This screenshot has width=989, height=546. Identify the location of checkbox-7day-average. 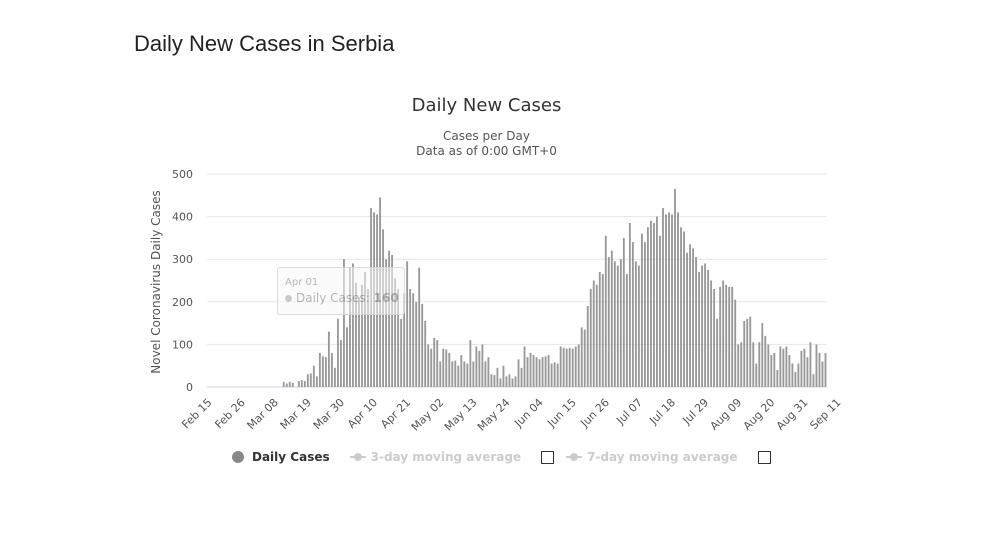
(764, 457).